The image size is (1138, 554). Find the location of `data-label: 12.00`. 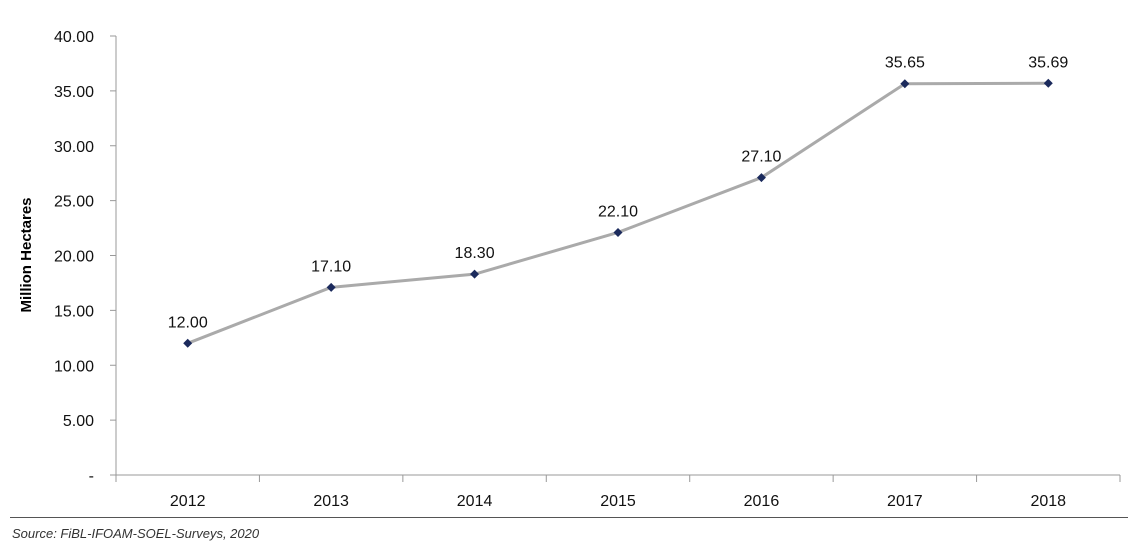

data-label: 12.00 is located at coordinates (188, 322).